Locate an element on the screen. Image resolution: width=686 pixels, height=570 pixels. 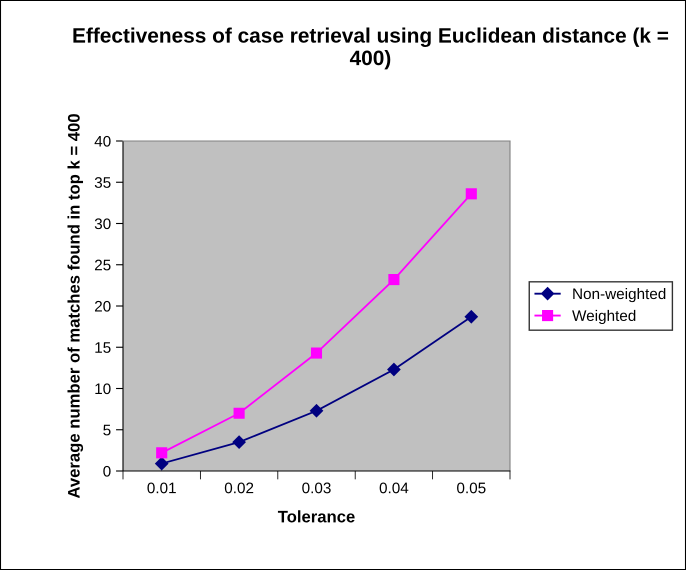
x-tick-label: 0.04 is located at coordinates (394, 488).